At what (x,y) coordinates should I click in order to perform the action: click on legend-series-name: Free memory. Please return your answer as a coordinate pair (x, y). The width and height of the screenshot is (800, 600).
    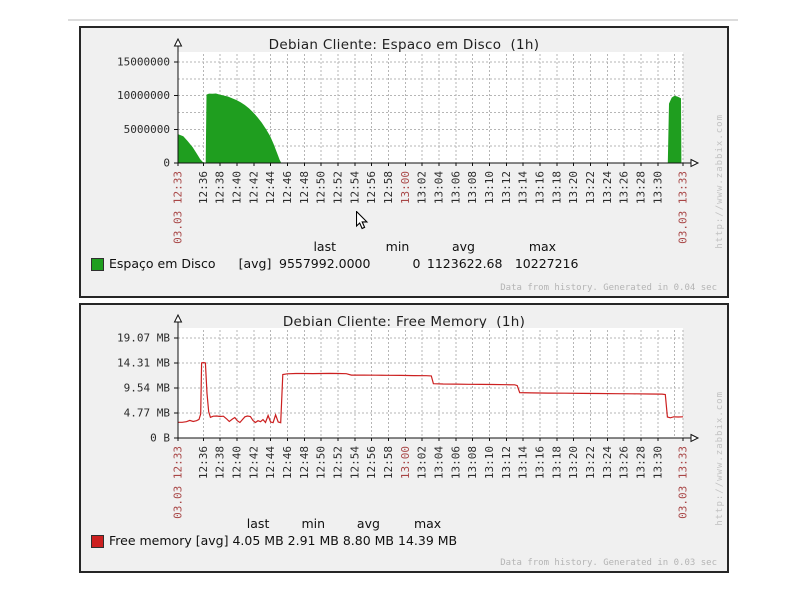
    Looking at the image, I should click on (150, 540).